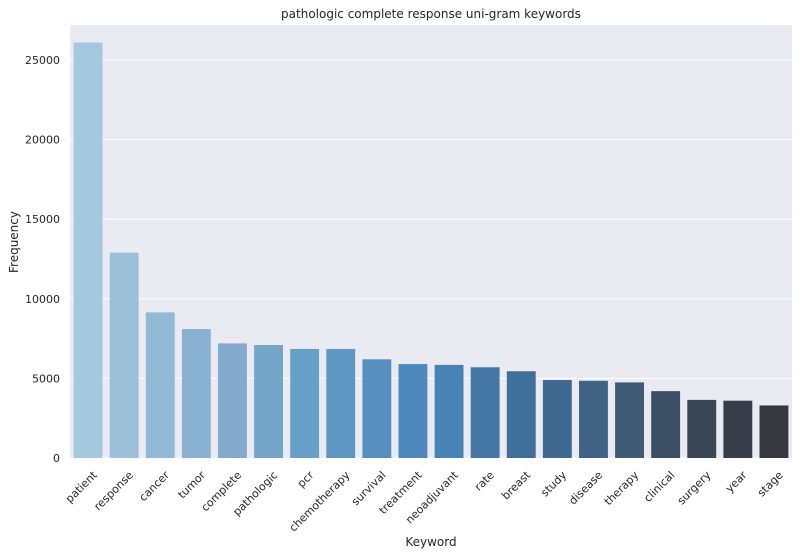 The width and height of the screenshot is (801, 559). What do you see at coordinates (516, 485) in the screenshot?
I see `x-tick-label: breast` at bounding box center [516, 485].